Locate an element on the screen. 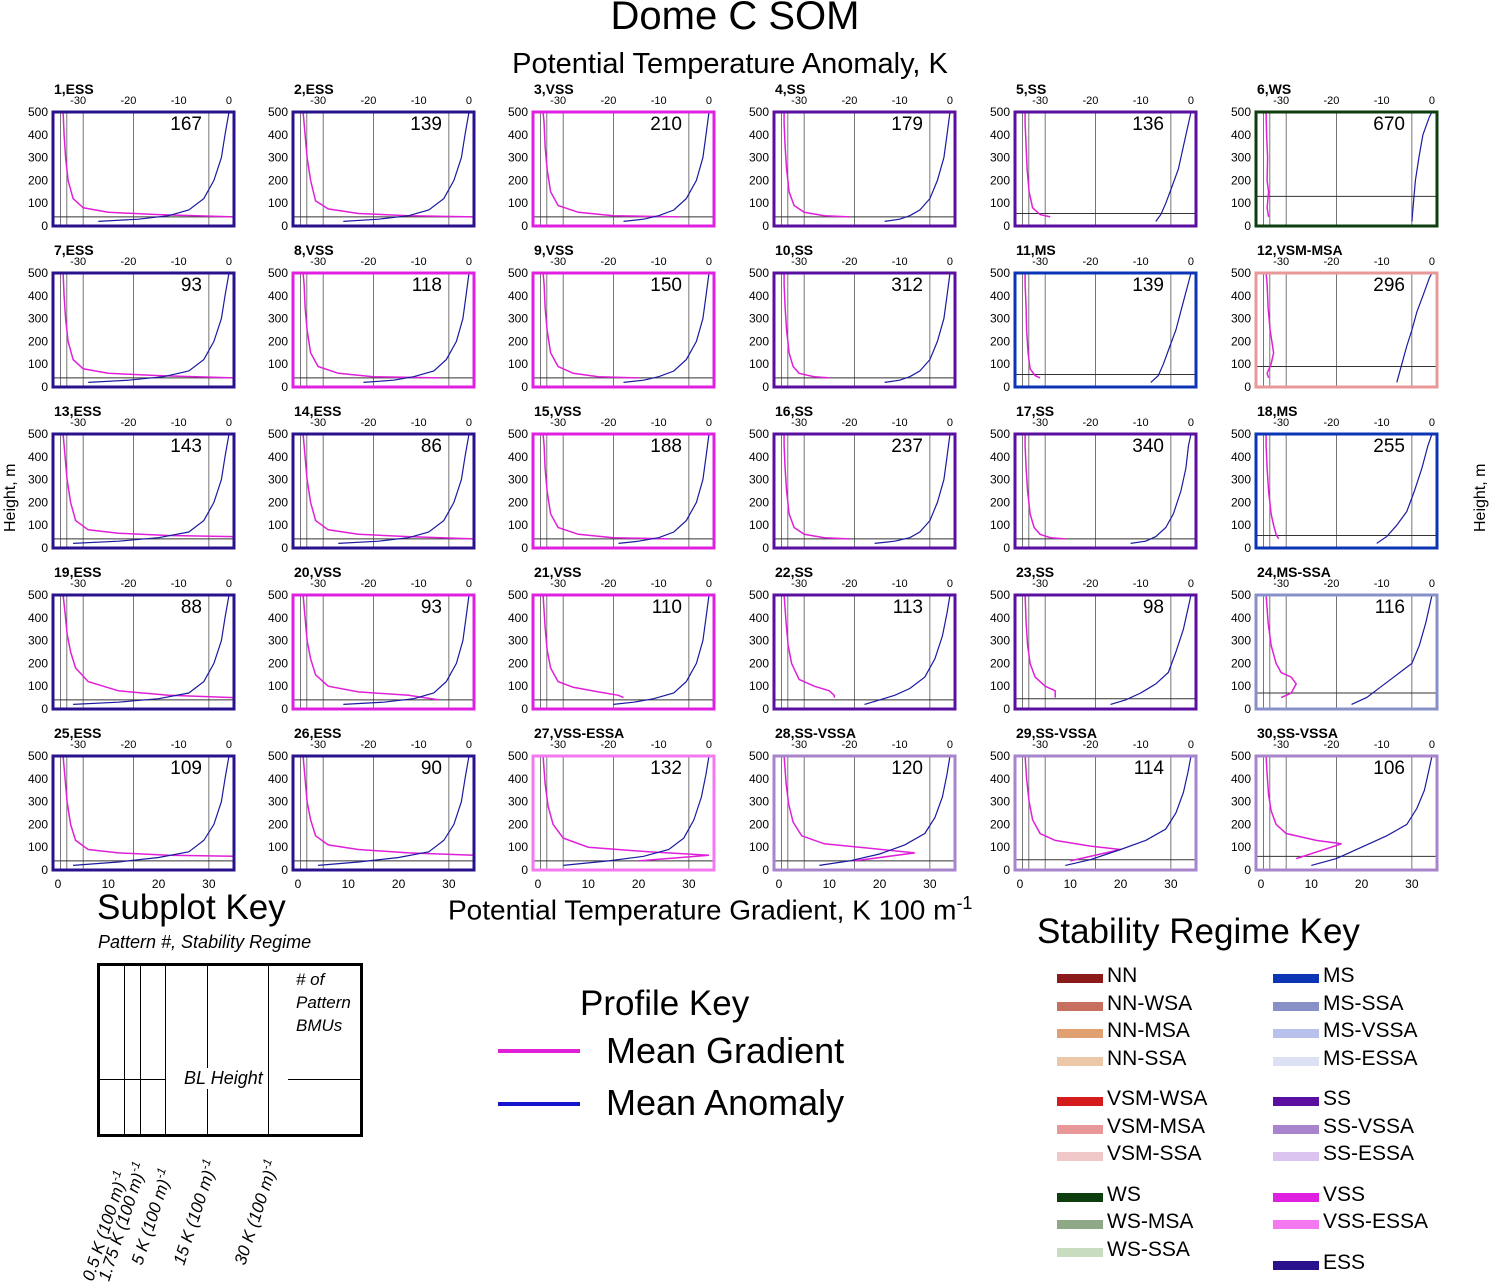 This screenshot has width=1496, height=1288. pattern-count: 312 is located at coordinates (907, 285).